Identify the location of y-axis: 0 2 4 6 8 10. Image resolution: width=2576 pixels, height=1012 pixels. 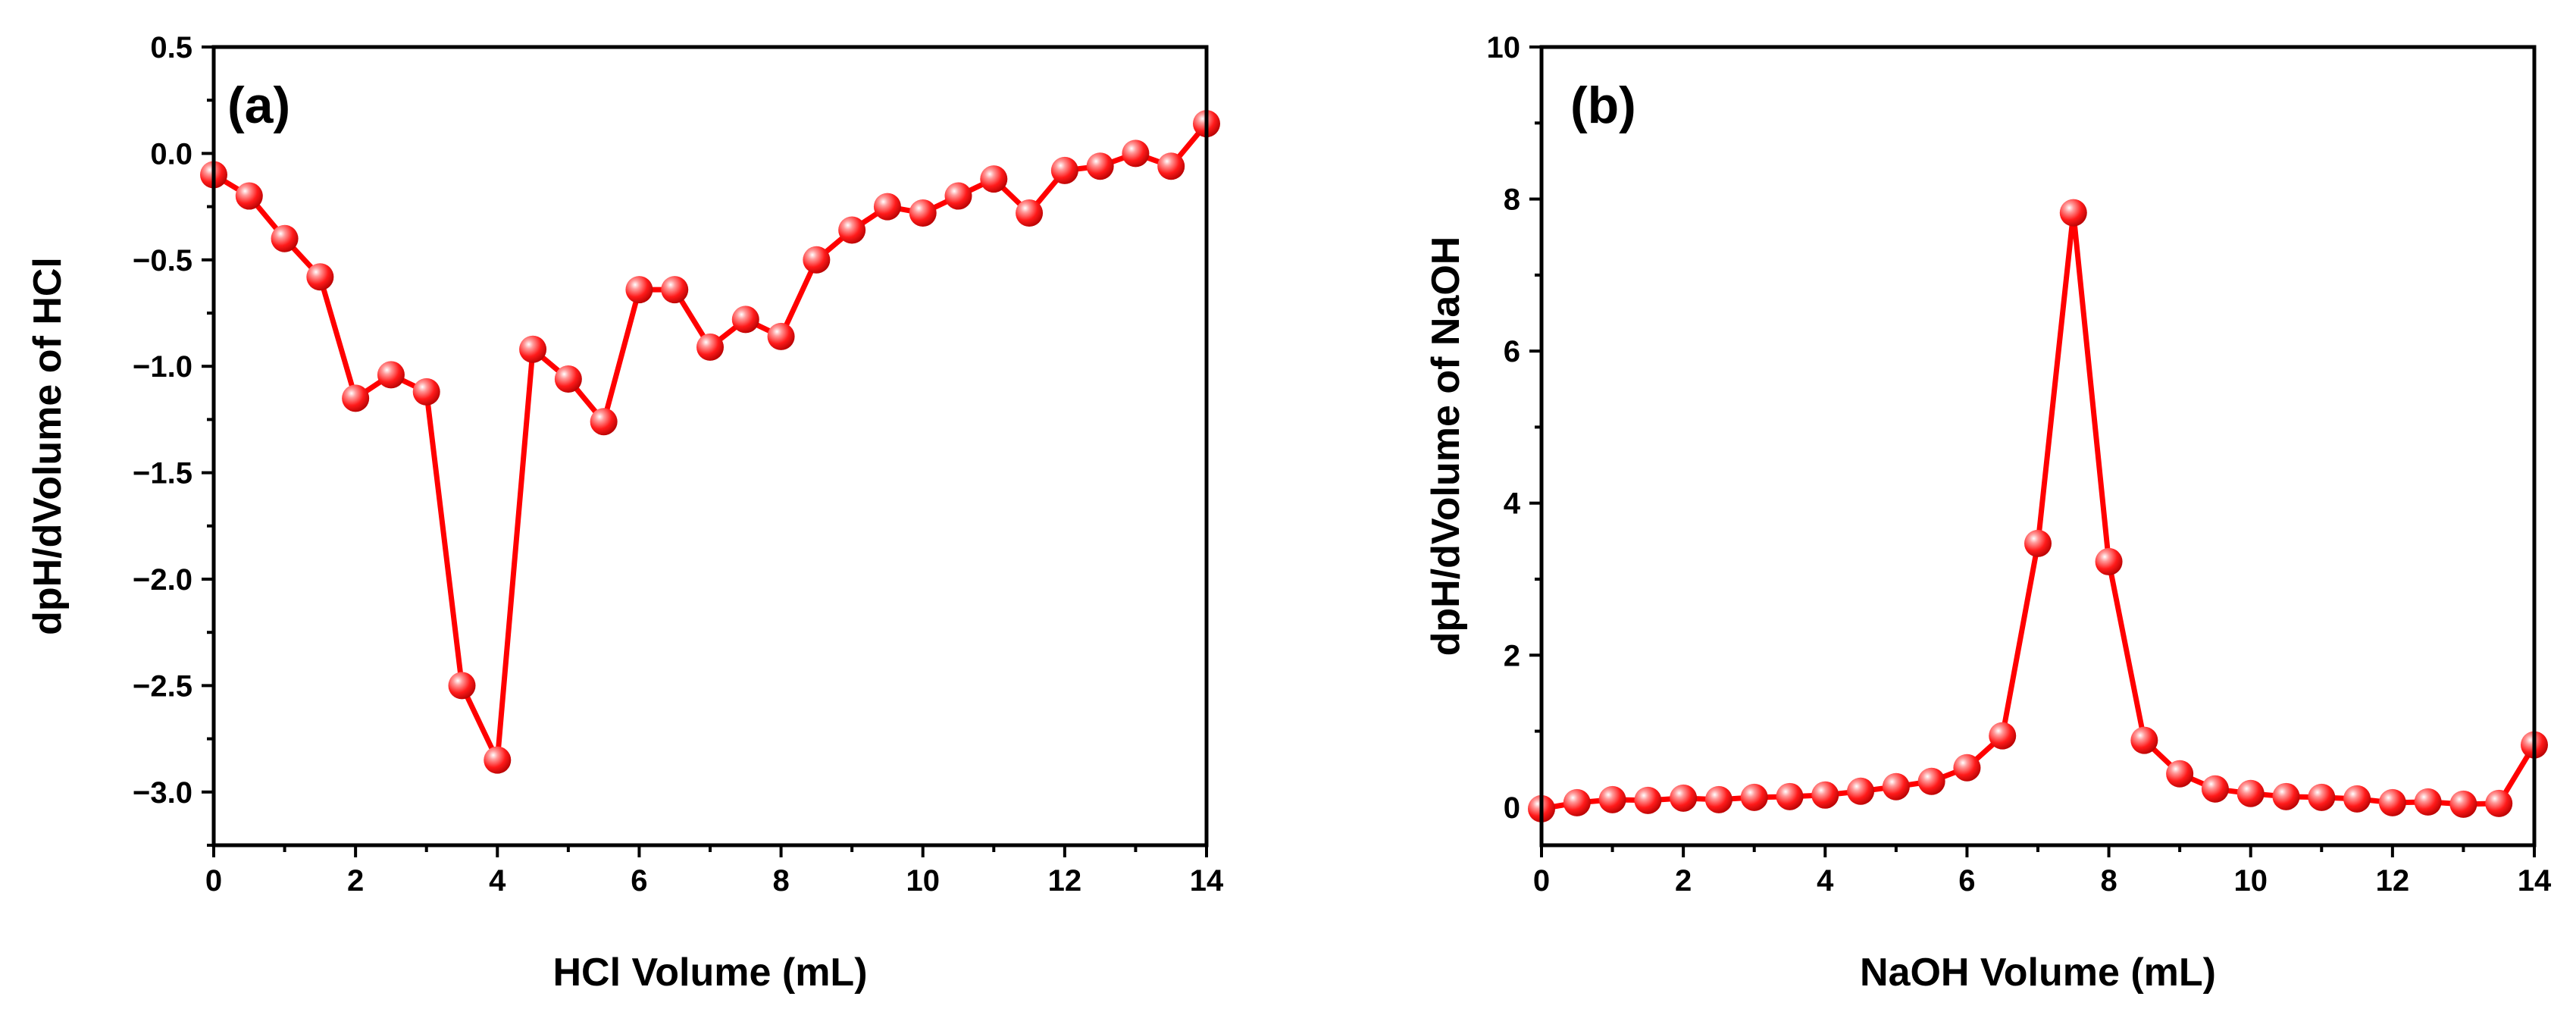
(1514, 428).